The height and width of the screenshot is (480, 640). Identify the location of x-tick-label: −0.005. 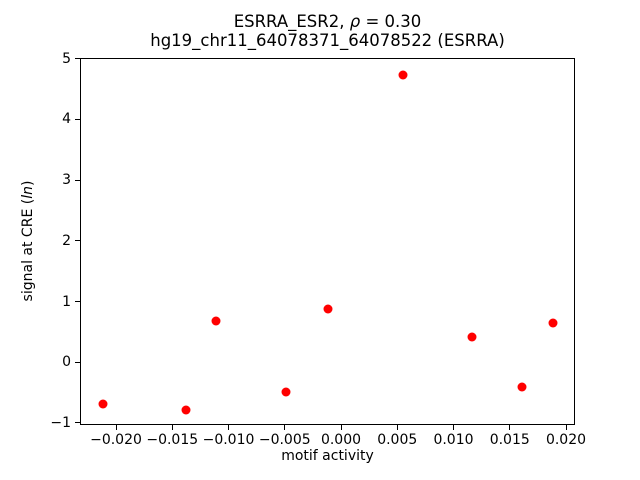
(284, 440).